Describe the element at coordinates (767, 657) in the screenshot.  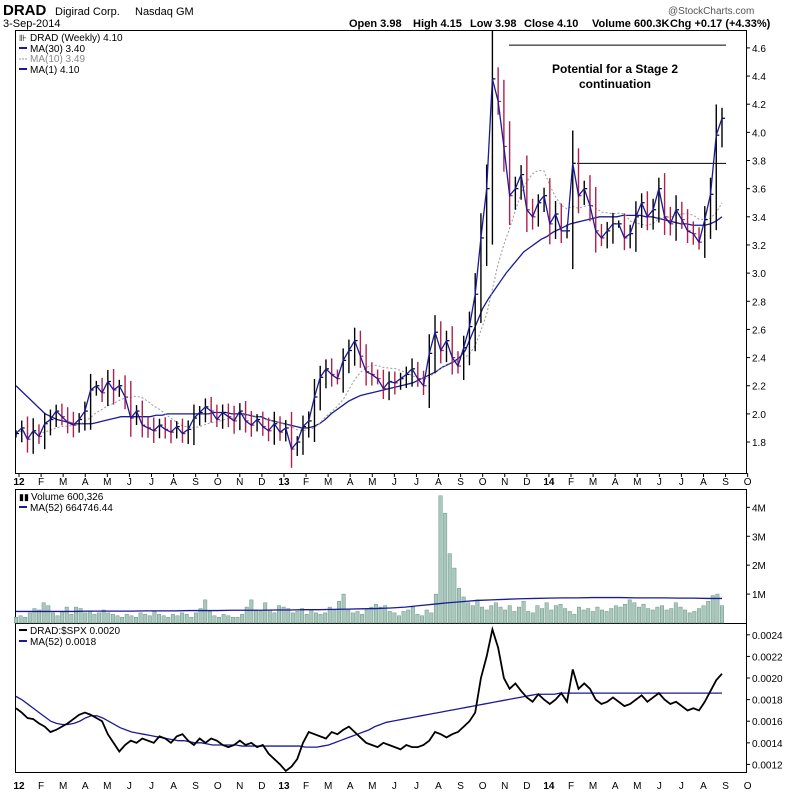
I see `ratio-y-tick-label: 0.0022` at that location.